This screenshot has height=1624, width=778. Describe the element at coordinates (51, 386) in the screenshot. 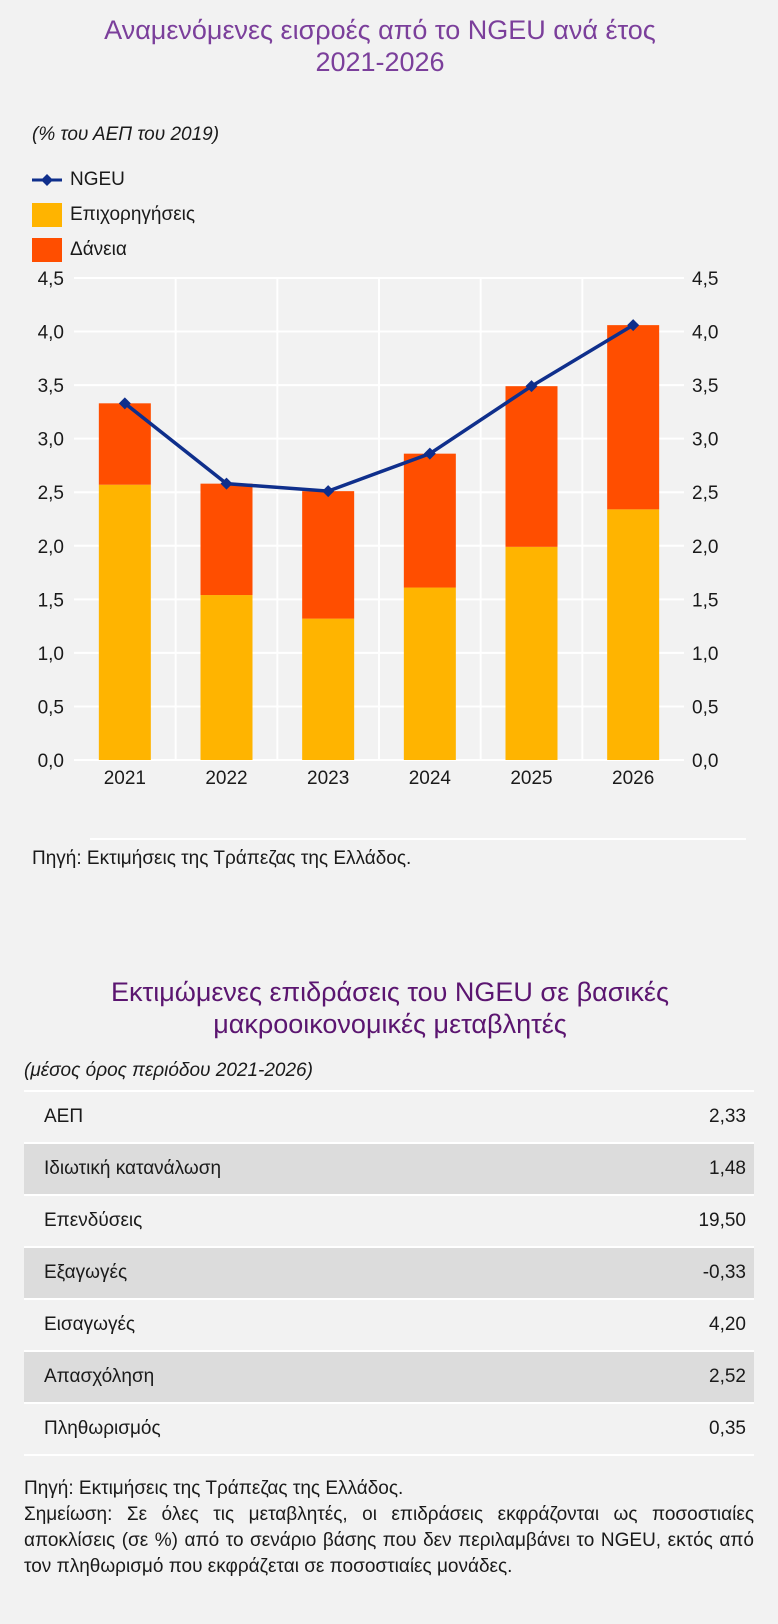

I see `y-tick-label-left: 3,5` at that location.